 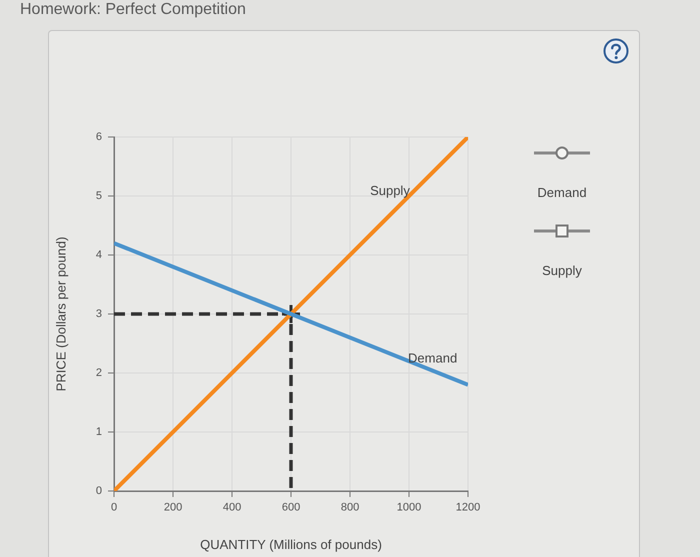 What do you see at coordinates (433, 358) in the screenshot?
I see `series-label: Demand` at bounding box center [433, 358].